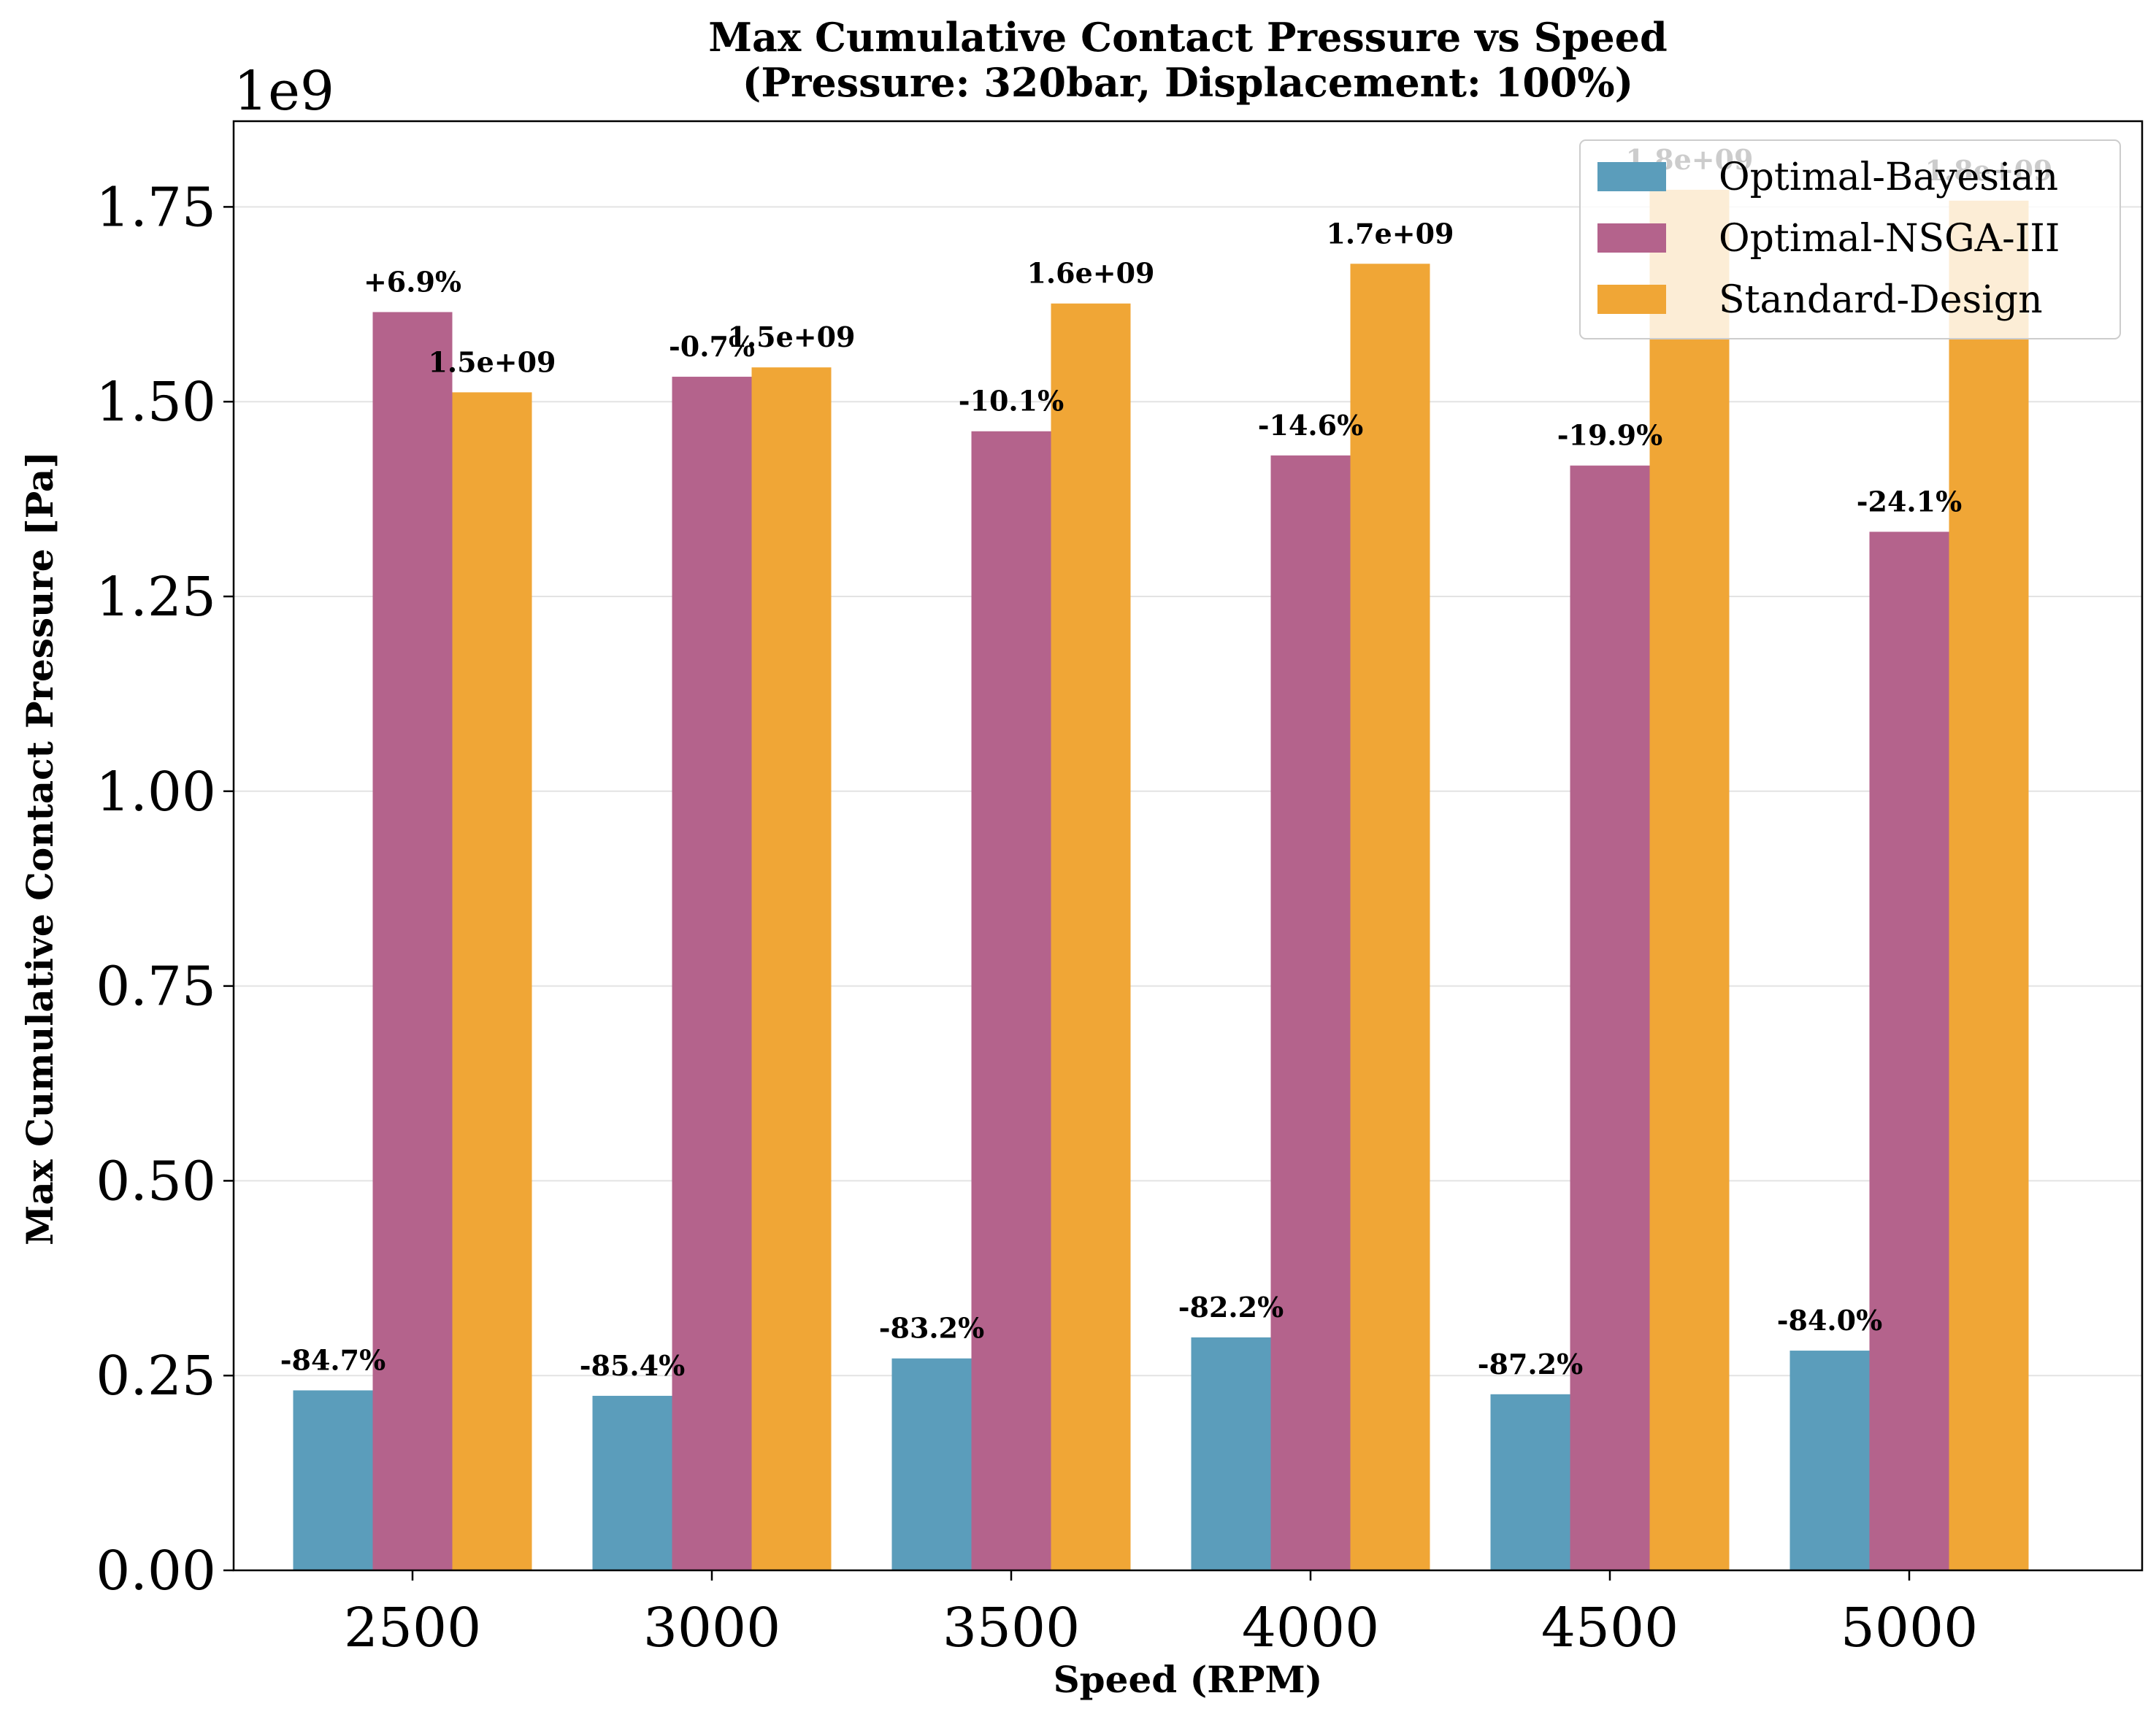 The height and width of the screenshot is (1720, 2156). I want to click on x-tick-label: 4000, so click(1310, 1628).